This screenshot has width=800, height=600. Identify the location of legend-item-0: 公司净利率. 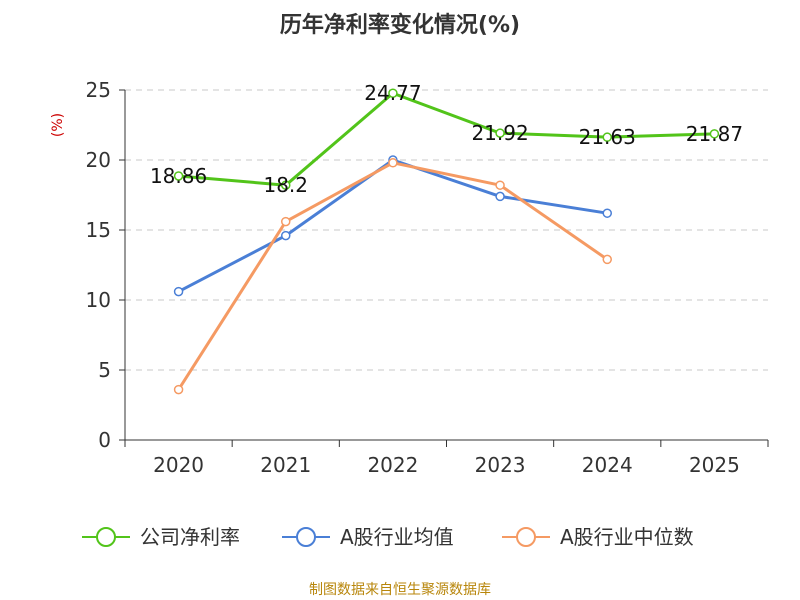
(161, 537).